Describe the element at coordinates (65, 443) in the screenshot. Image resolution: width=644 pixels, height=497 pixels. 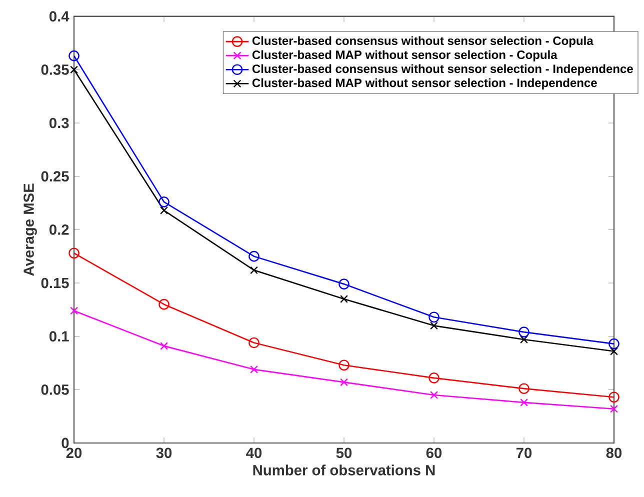
I see `y-tick-label: 0` at that location.